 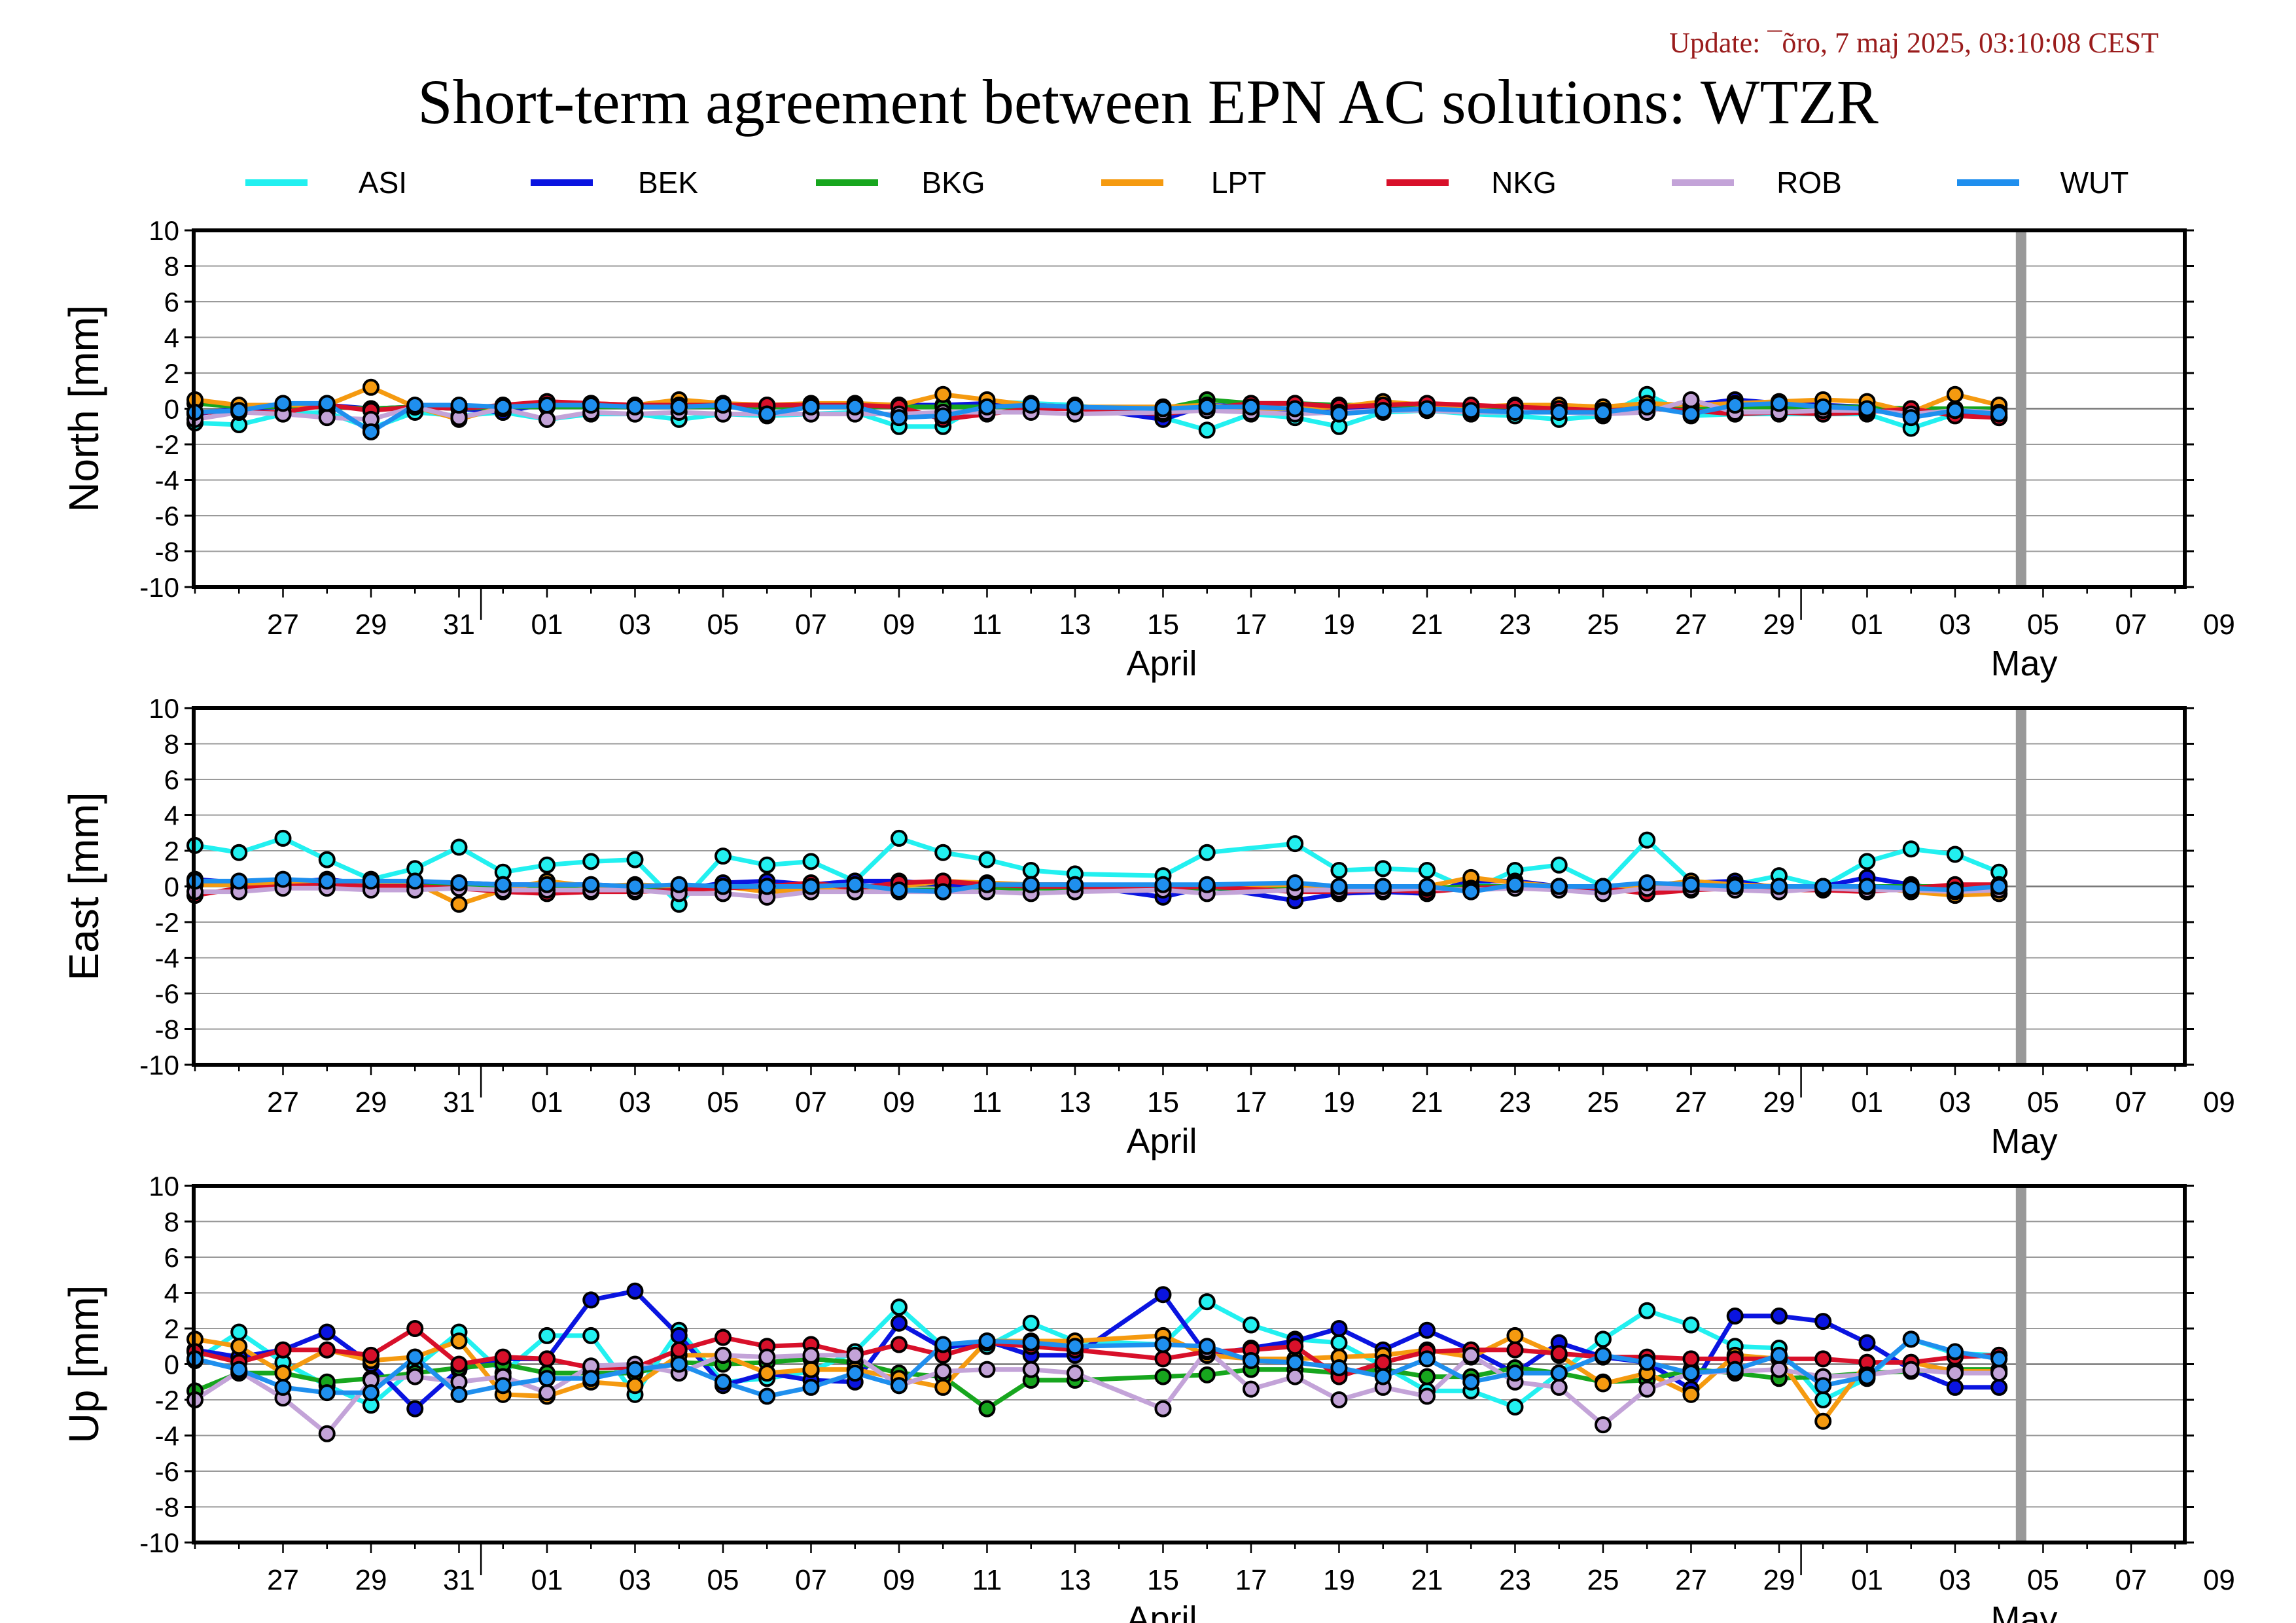 What do you see at coordinates (83, 408) in the screenshot?
I see `y-axis-label: North [mm]` at bounding box center [83, 408].